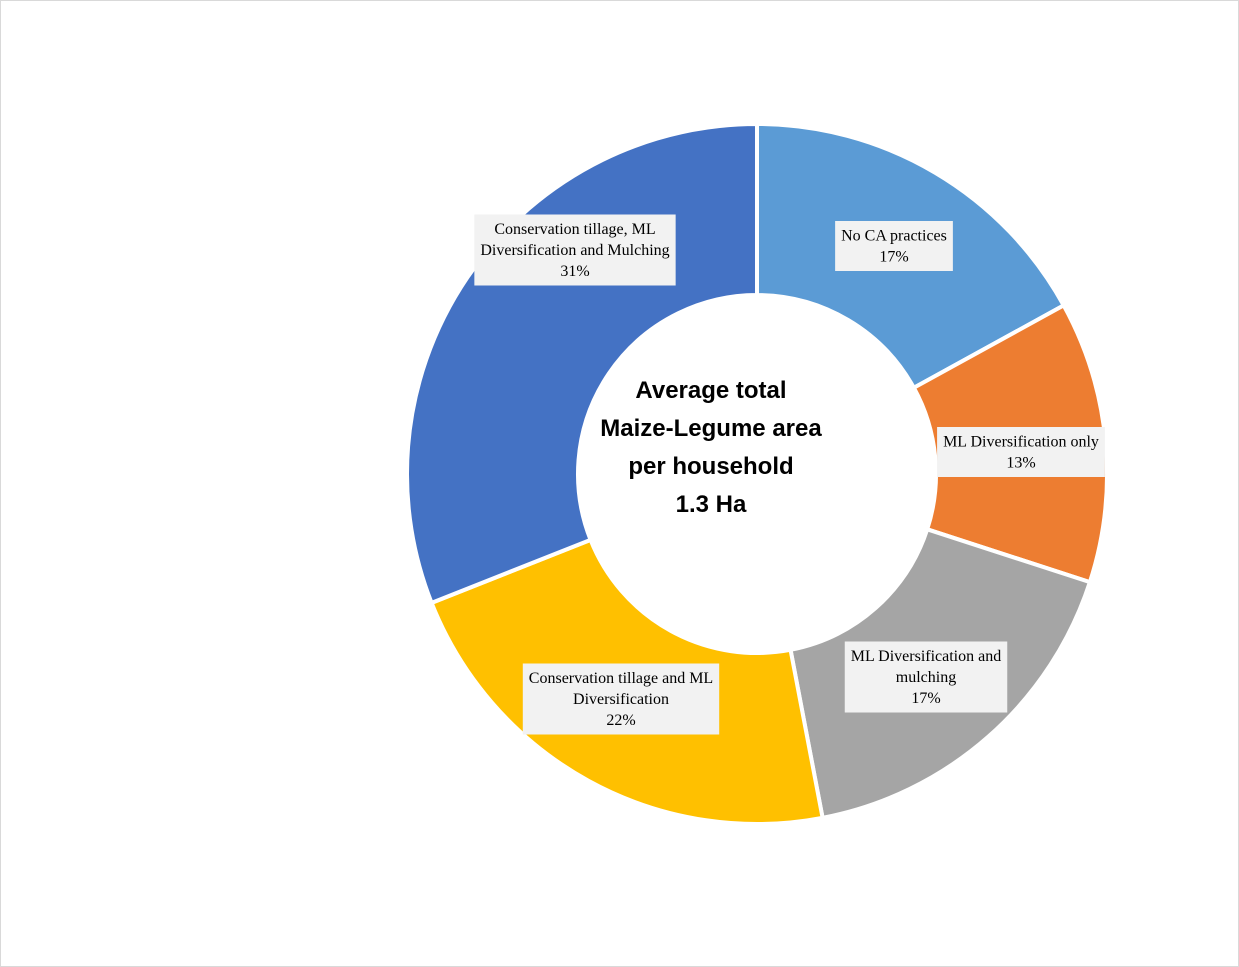  Describe the element at coordinates (574, 229) in the screenshot. I see `slice-category: Conservation tillage, ML` at that location.